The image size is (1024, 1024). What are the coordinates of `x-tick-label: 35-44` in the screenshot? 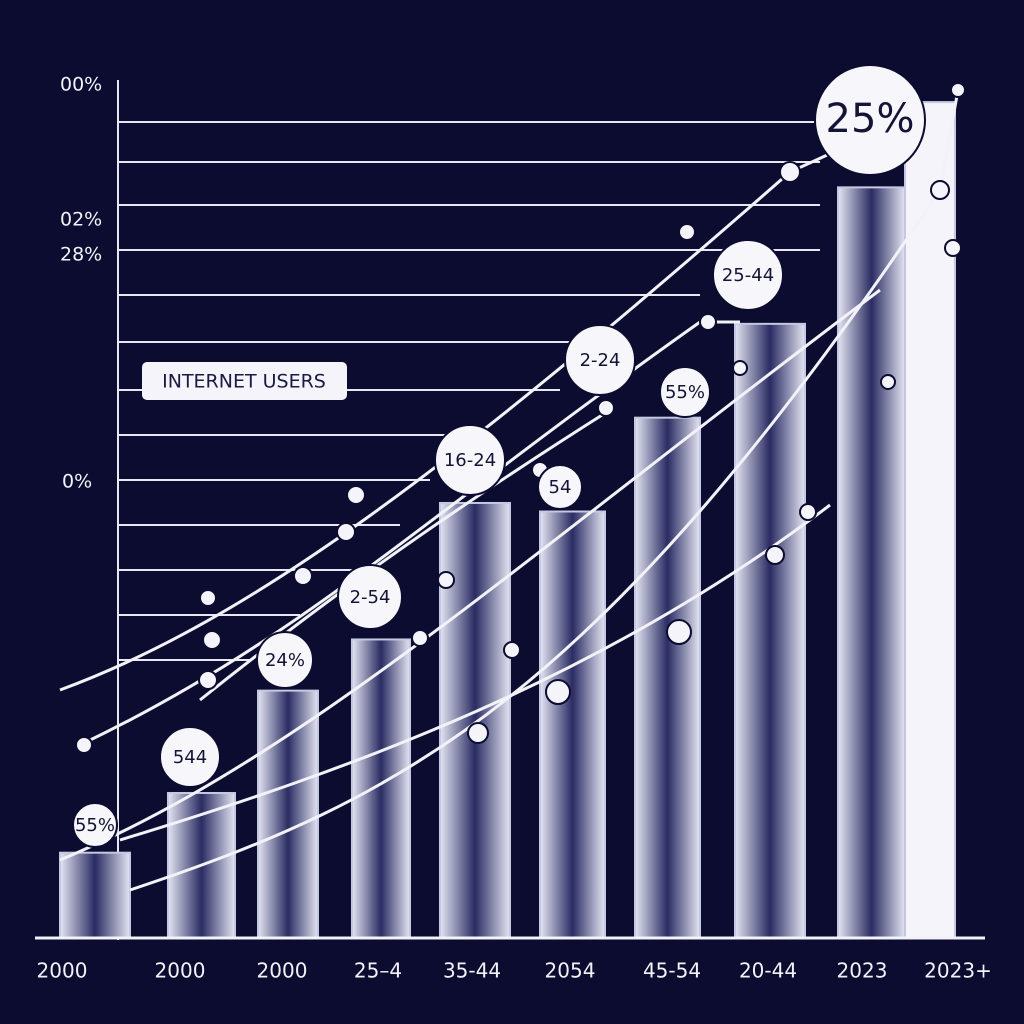 It's located at (472, 971).